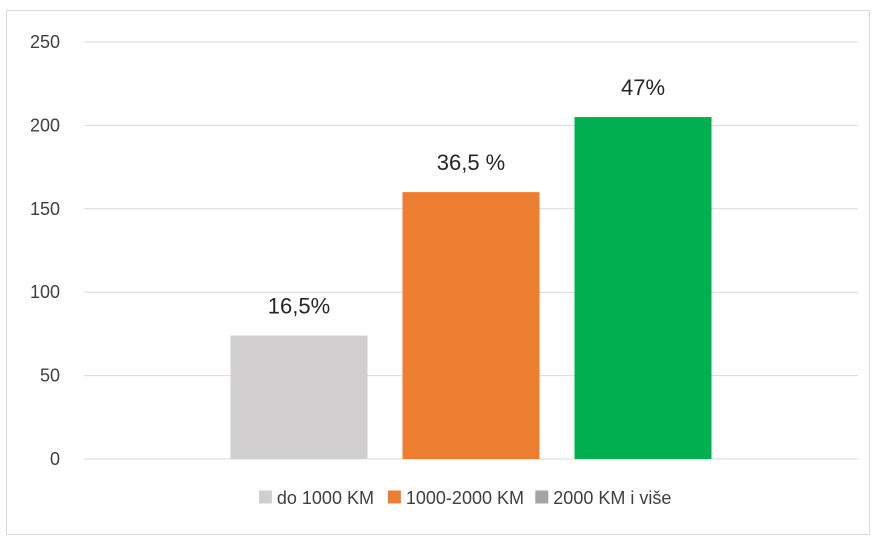 This screenshot has height=541, width=877. Describe the element at coordinates (643, 87) in the screenshot. I see `data-label: 47%` at that location.